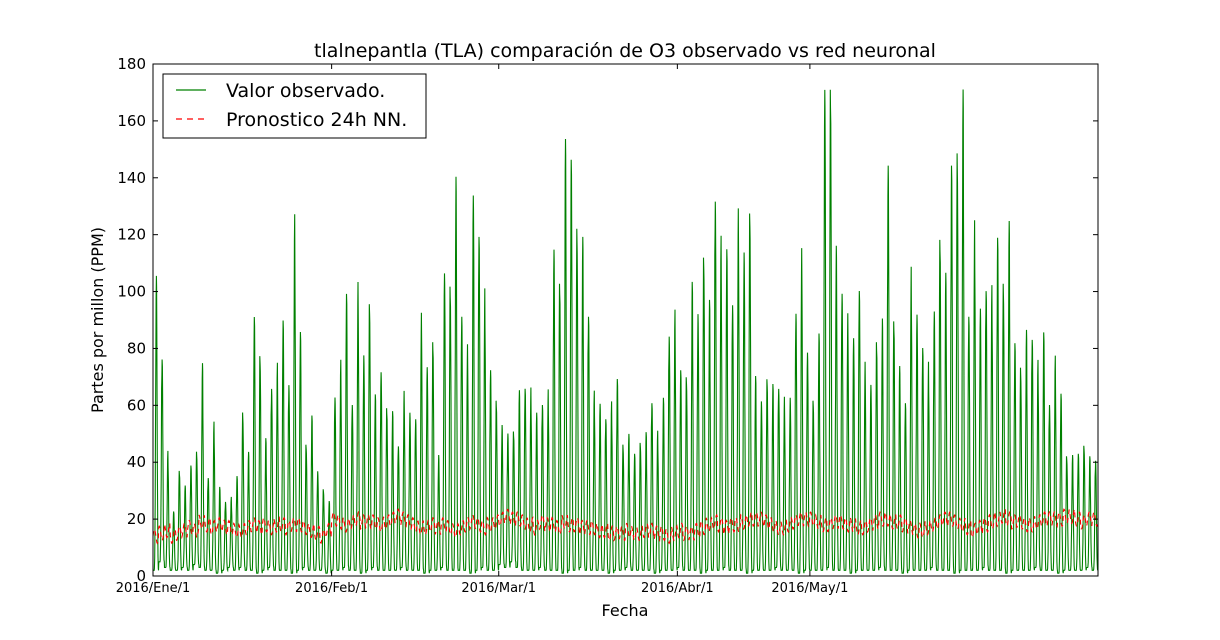 The image size is (1220, 640). I want to click on y-tick-label: 180, so click(131, 64).